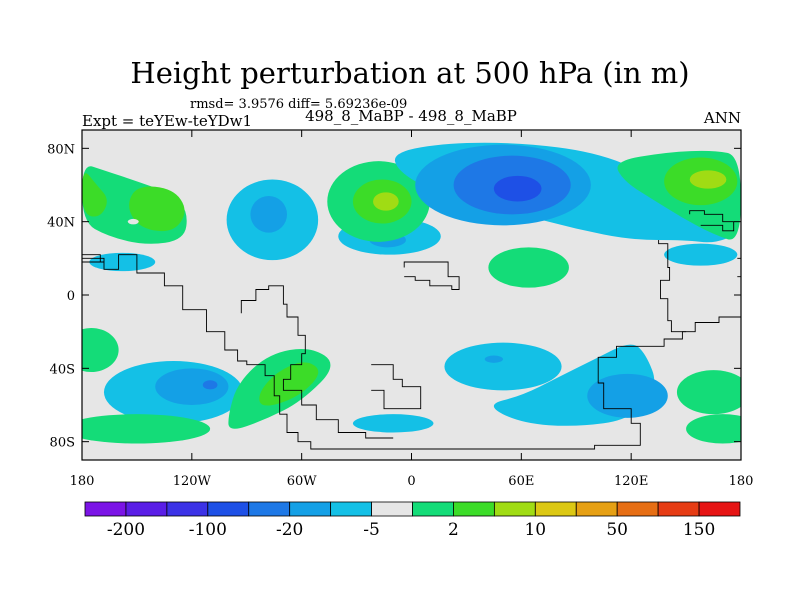 The image size is (800, 600). I want to click on contour-region-blue, so click(210, 385).